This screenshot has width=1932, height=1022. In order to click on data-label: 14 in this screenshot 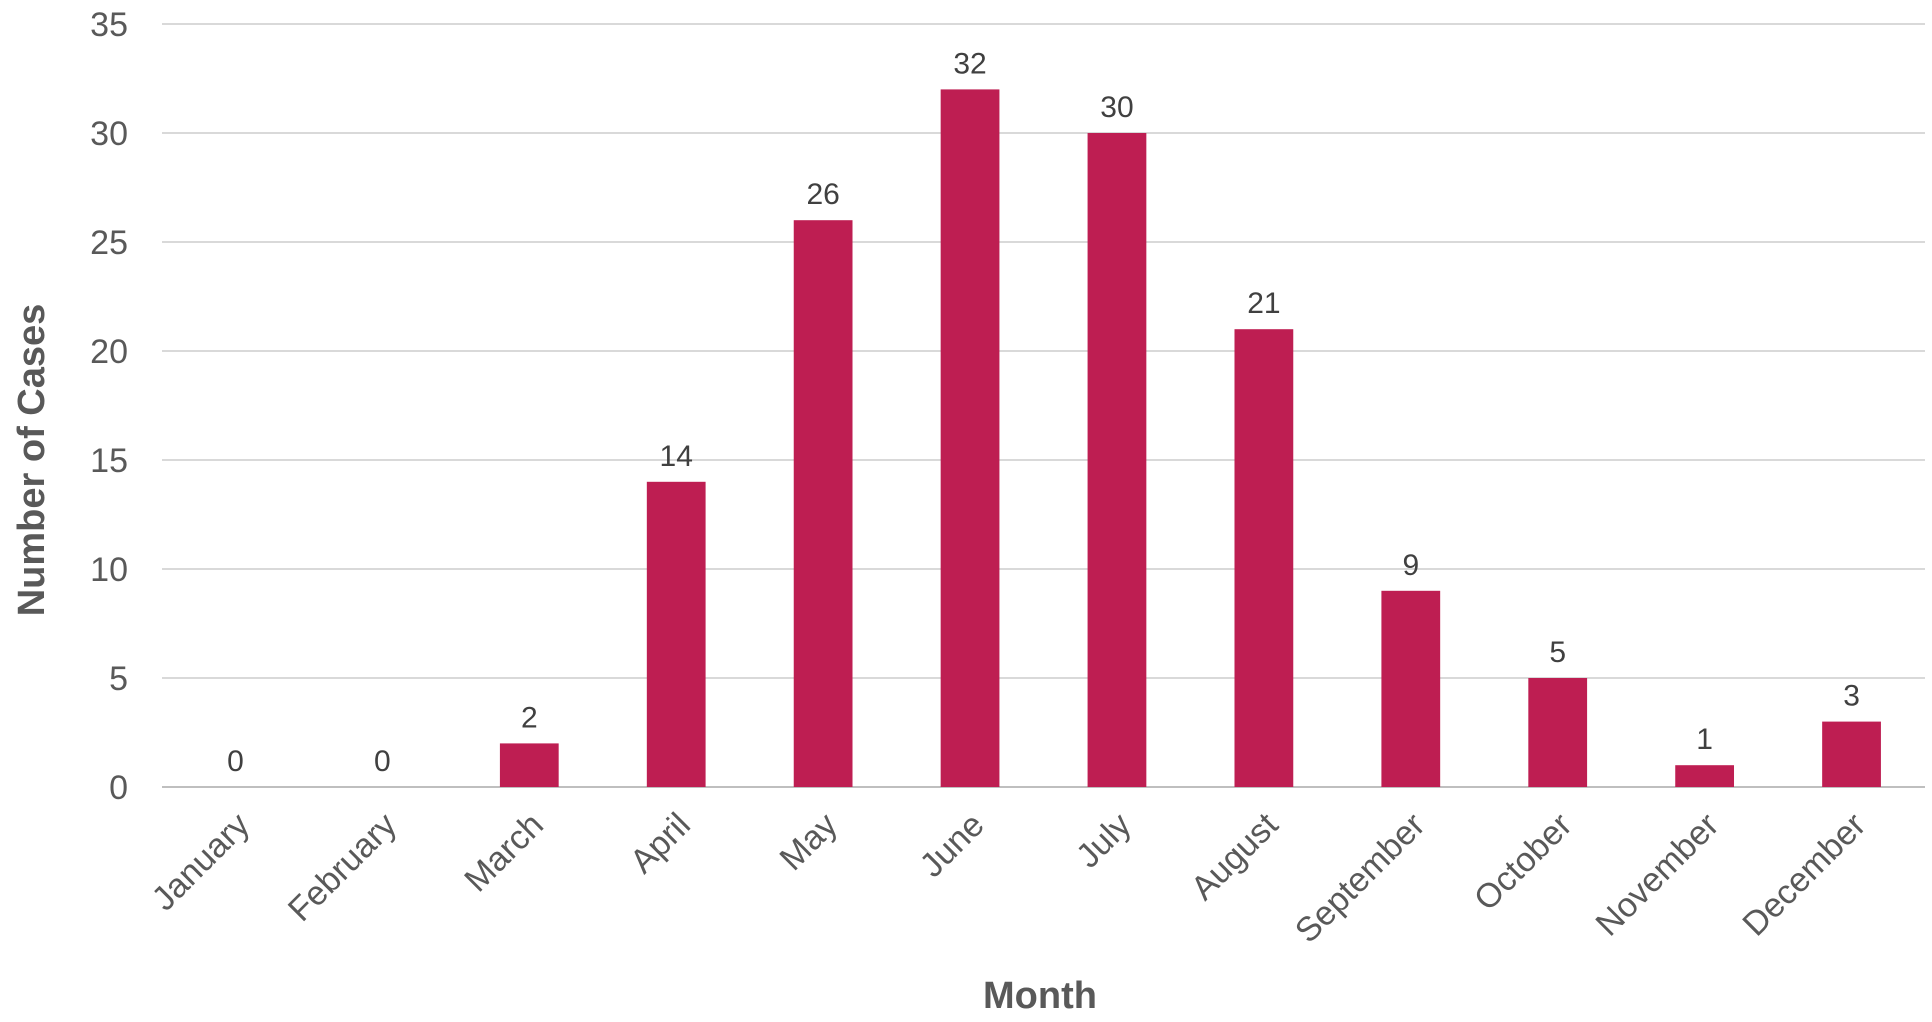, I will do `click(676, 456)`.